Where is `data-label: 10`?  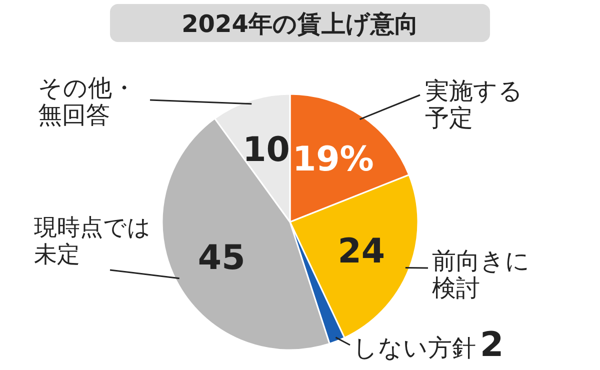
data-label: 10 is located at coordinates (266, 150).